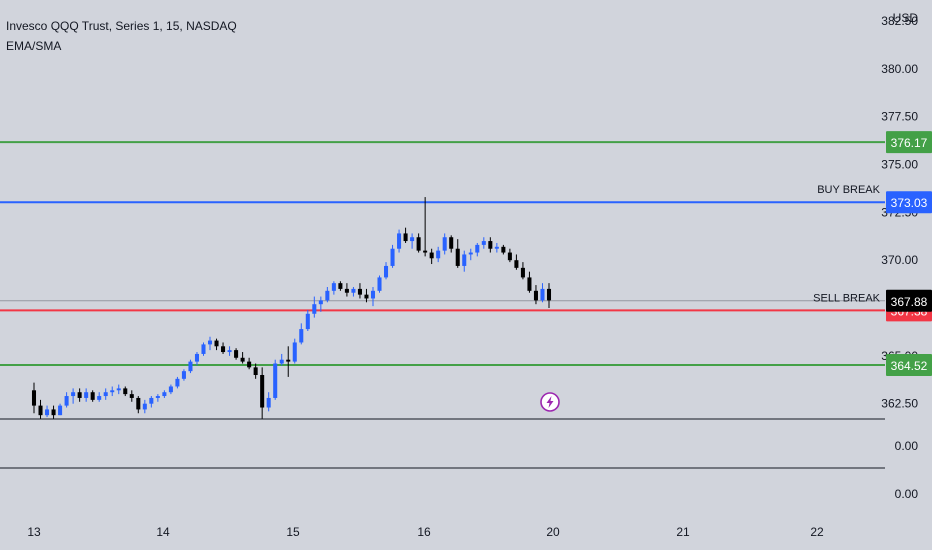 The height and width of the screenshot is (550, 932). I want to click on lower-green-price-value: 364.52, so click(909, 366).